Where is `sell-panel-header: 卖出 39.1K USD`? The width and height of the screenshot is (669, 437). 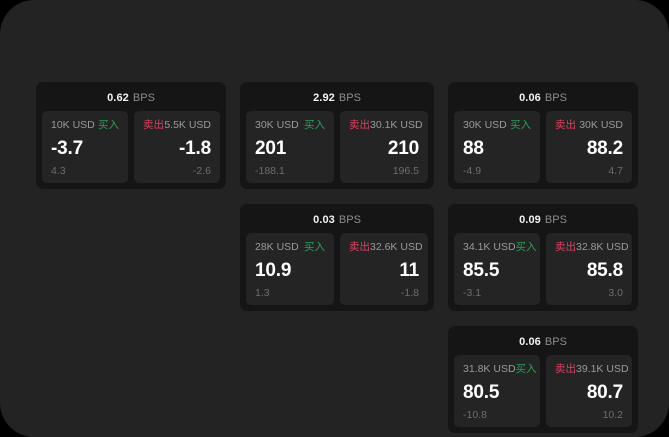
sell-panel-header: 卖出 39.1K USD is located at coordinates (592, 368).